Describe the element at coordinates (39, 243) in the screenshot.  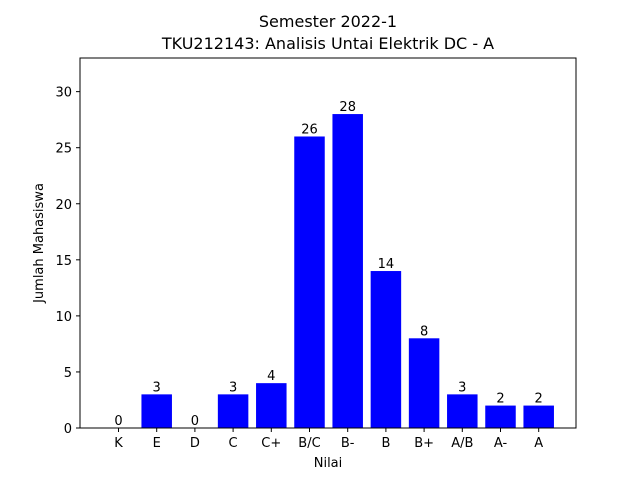
I see `y-axis-label: Jumlah Mahasiswa` at that location.